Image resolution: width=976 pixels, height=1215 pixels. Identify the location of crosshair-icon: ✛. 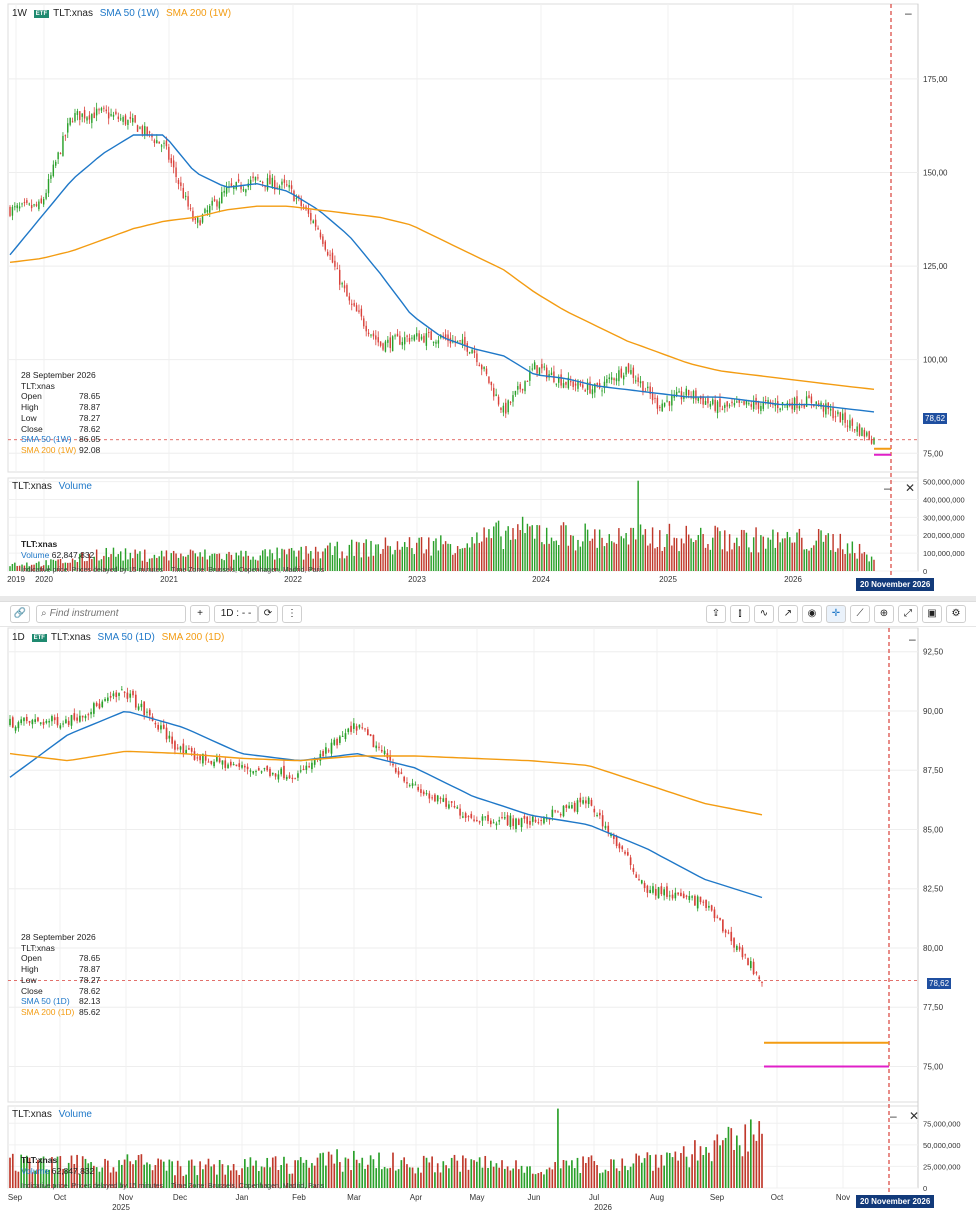
(836, 614).